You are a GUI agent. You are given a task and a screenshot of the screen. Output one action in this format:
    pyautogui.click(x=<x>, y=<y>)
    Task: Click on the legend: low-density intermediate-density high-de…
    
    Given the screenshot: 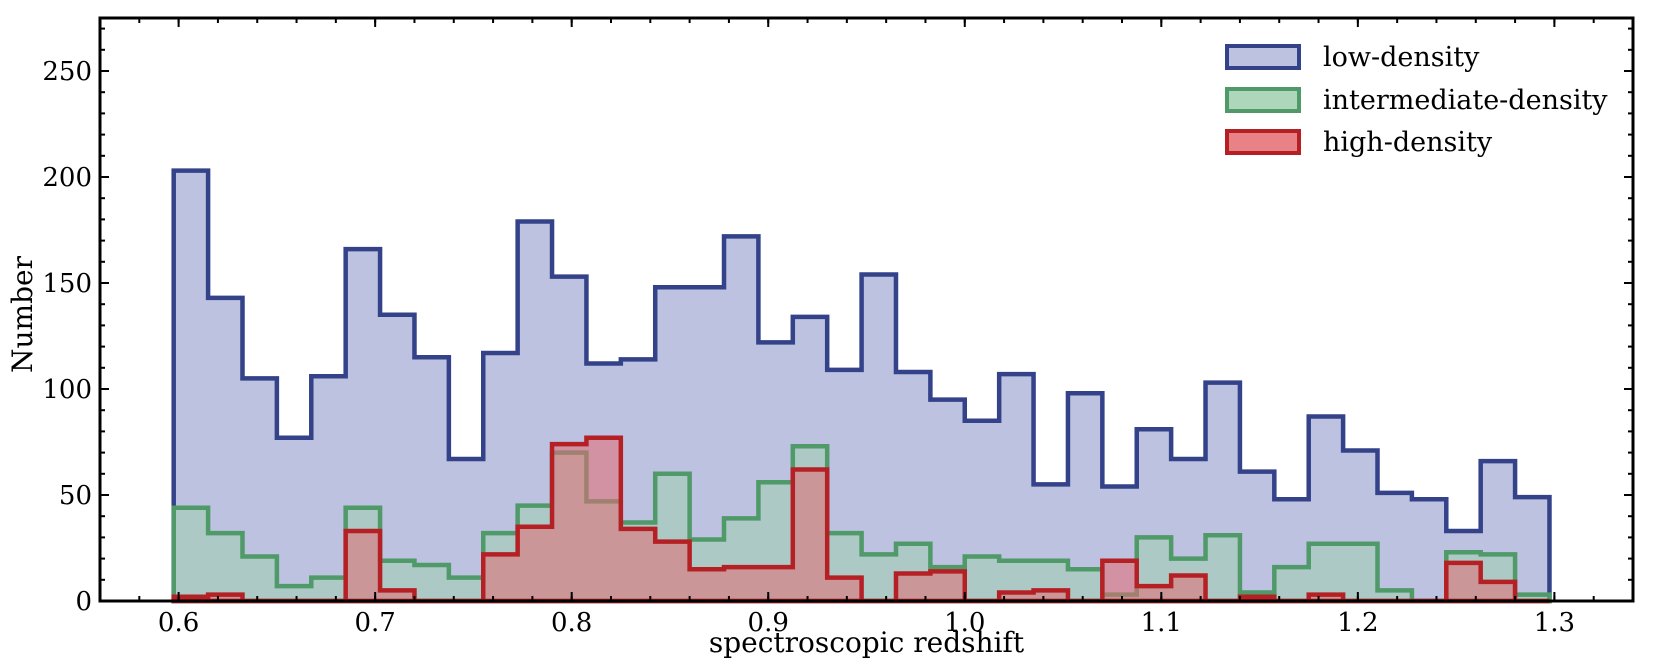 What is the action you would take?
    pyautogui.click(x=1416, y=100)
    